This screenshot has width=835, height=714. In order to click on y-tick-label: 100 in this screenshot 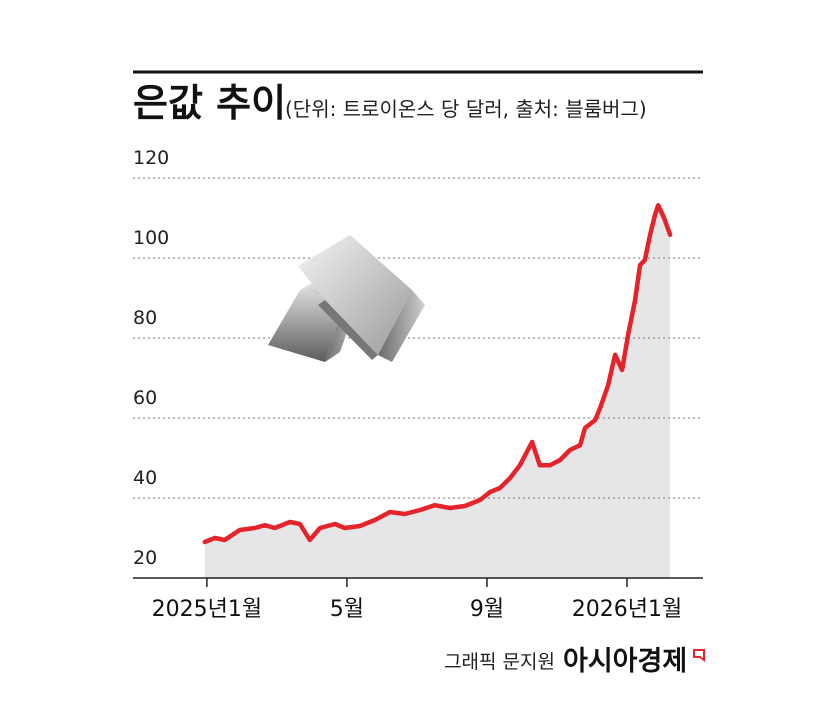, I will do `click(151, 238)`.